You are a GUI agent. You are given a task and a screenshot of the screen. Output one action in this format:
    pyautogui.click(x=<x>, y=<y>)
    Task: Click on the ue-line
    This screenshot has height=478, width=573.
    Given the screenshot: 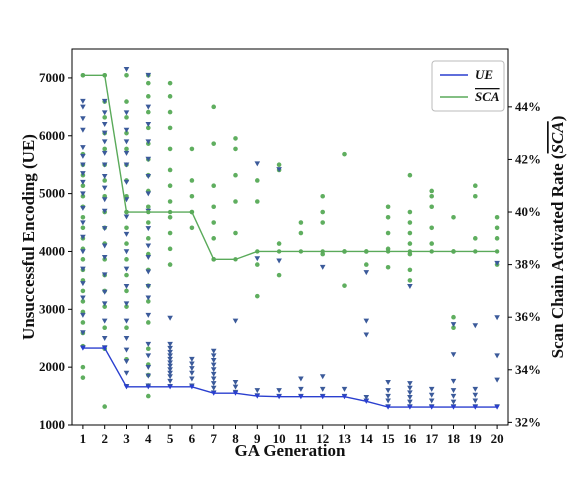 What is the action you would take?
    pyautogui.click(x=290, y=377)
    